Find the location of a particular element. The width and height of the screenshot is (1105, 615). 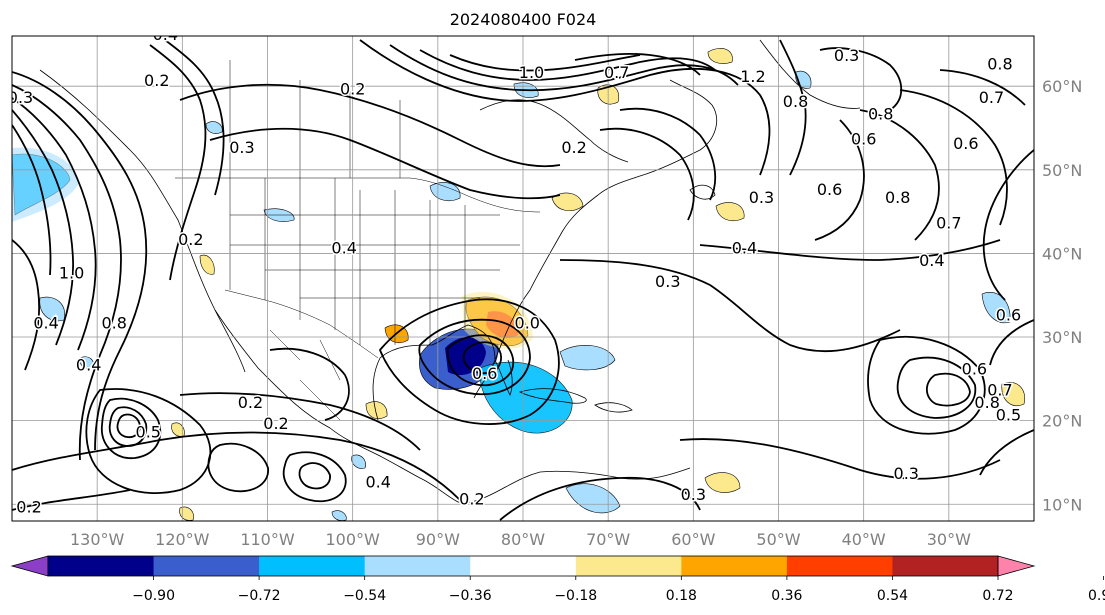

figure-title: 2024080400 F024 is located at coordinates (523, 19).